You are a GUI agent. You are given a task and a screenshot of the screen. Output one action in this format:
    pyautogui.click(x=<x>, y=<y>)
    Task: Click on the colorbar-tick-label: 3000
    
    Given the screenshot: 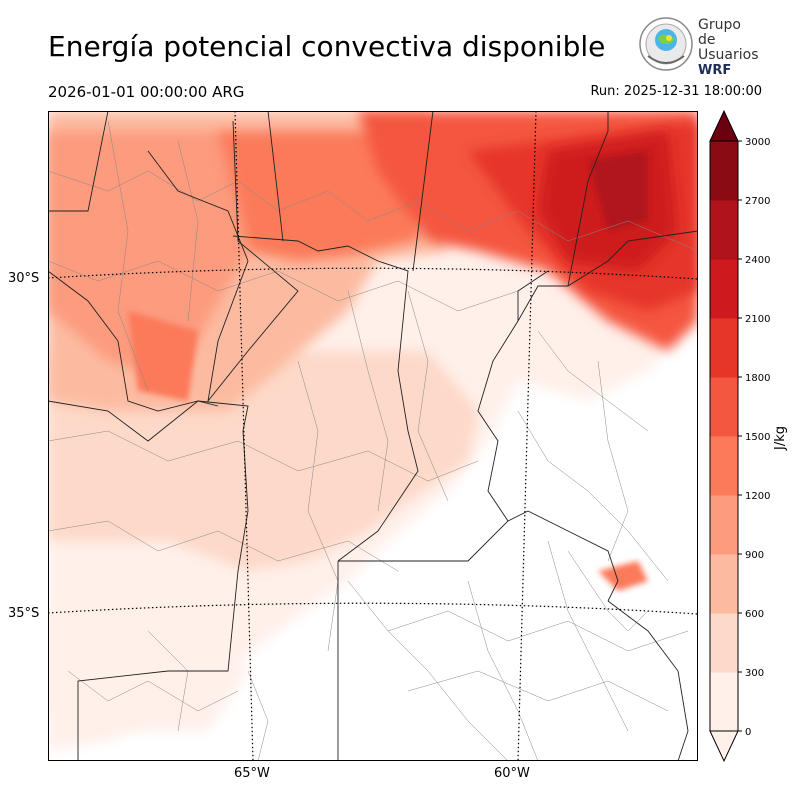 What is the action you would take?
    pyautogui.click(x=757, y=142)
    